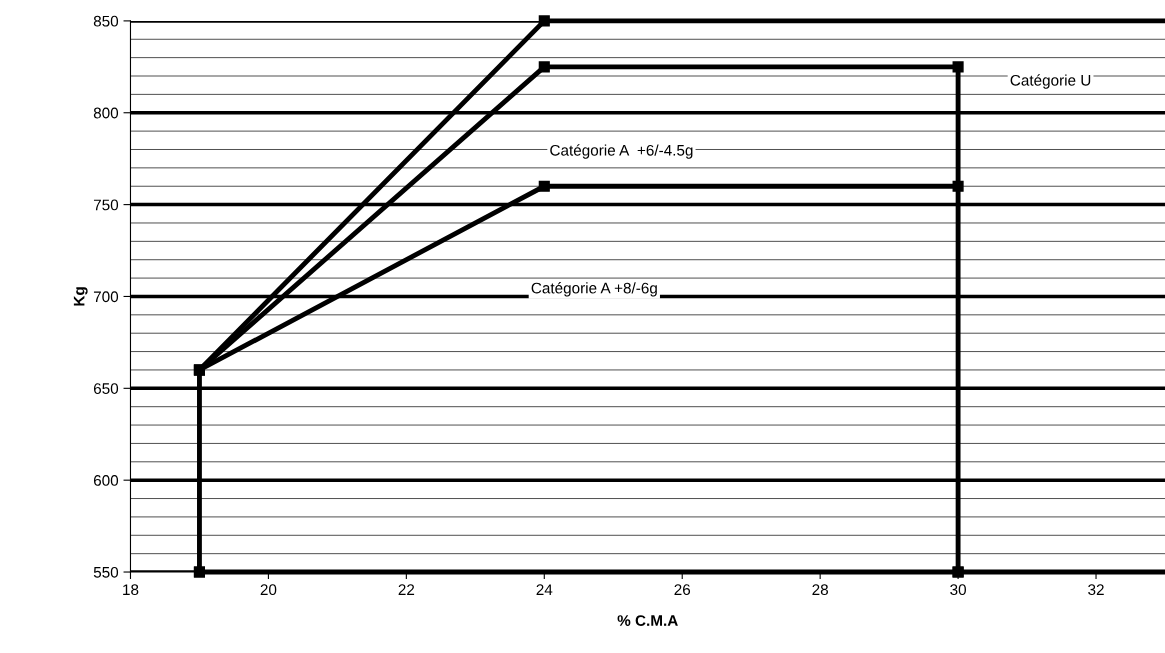 Image resolution: width=1165 pixels, height=653 pixels. Describe the element at coordinates (958, 590) in the screenshot. I see `x-tick-label: 30` at that location.